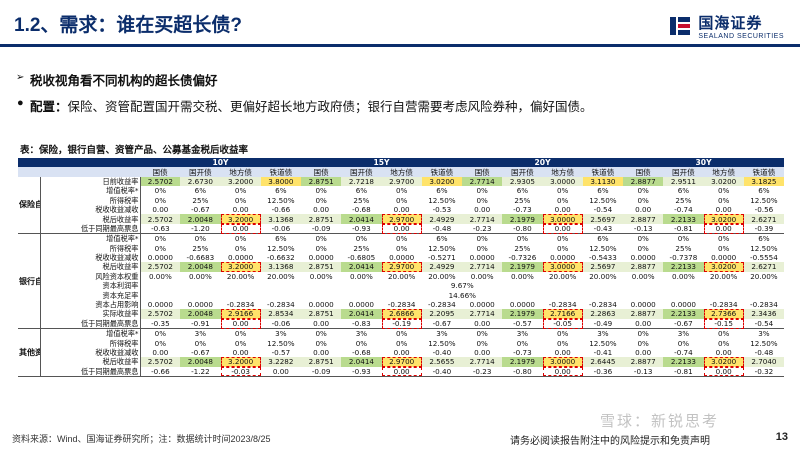 The image size is (800, 450). What do you see at coordinates (562, 362) in the screenshot?
I see `value-cell: 3.0000` at bounding box center [562, 362].